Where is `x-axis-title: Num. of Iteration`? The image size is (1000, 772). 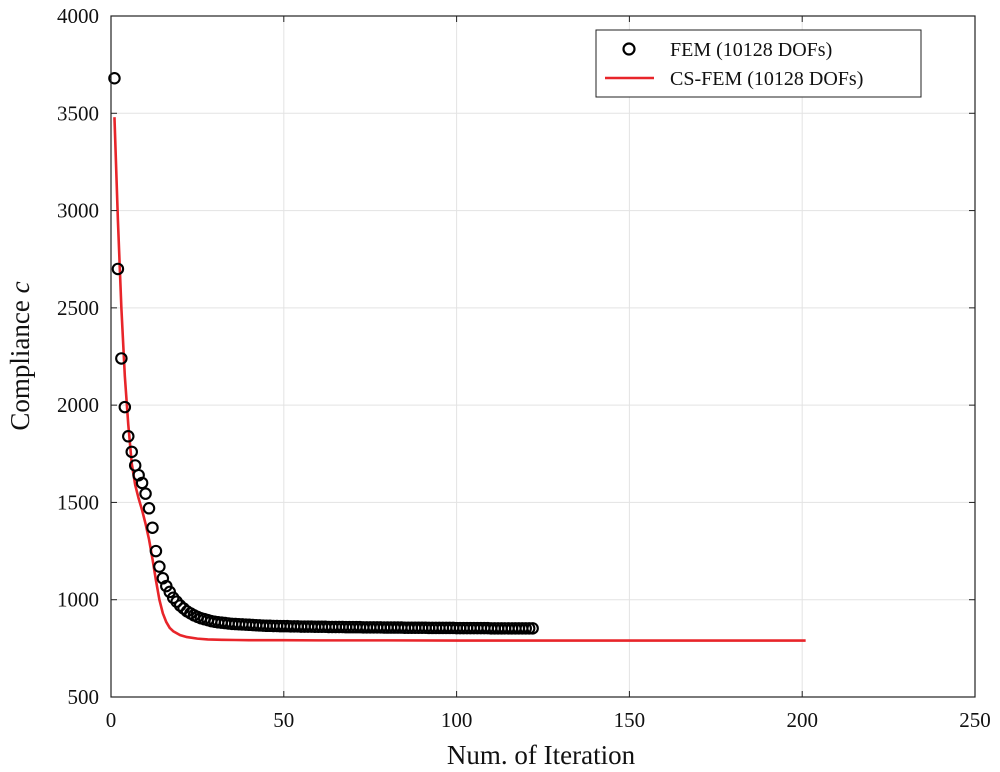
x-axis-title: Num. of Iteration is located at coordinates (541, 755).